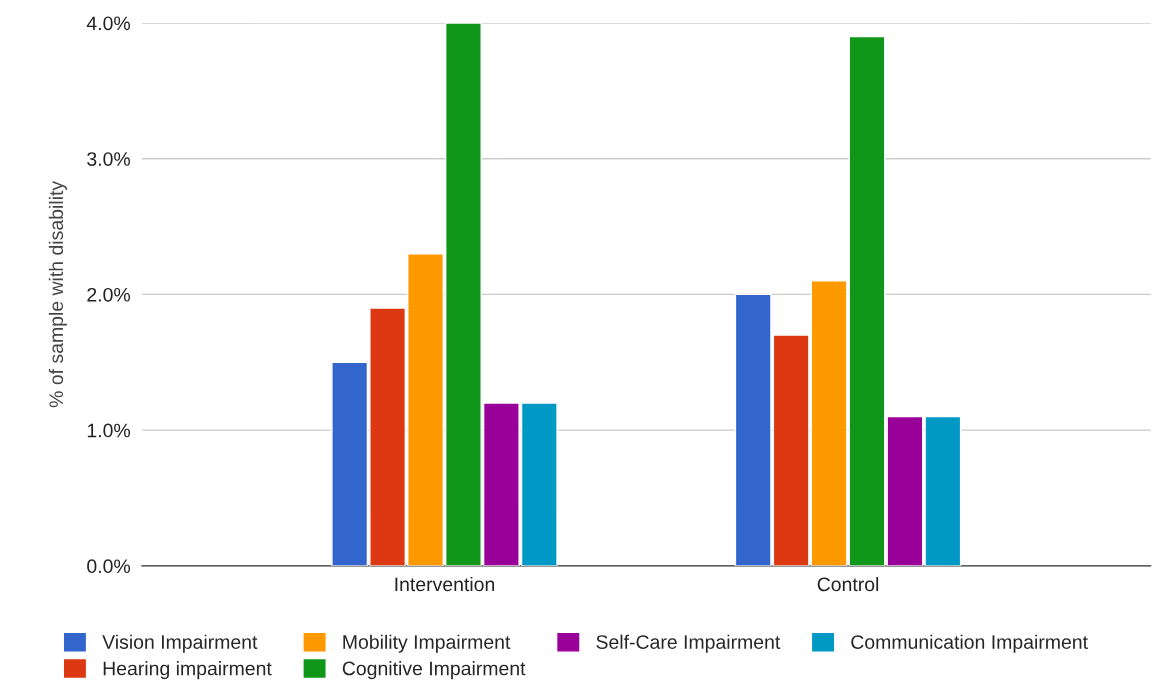 This screenshot has width=1153, height=696. What do you see at coordinates (434, 670) in the screenshot?
I see `legend-label: Cognitive Impairment` at bounding box center [434, 670].